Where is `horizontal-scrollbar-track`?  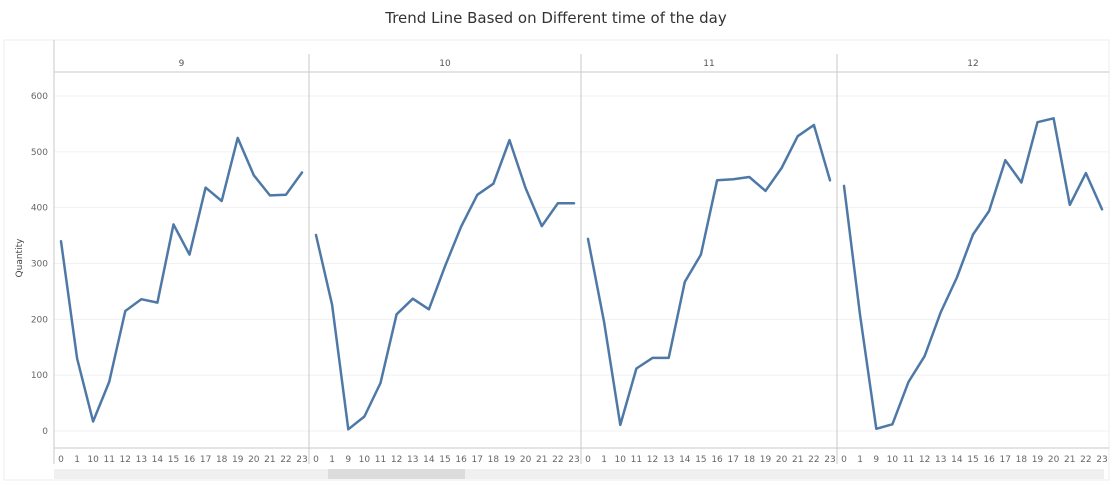
horizontal-scrollbar-track is located at coordinates (579, 474).